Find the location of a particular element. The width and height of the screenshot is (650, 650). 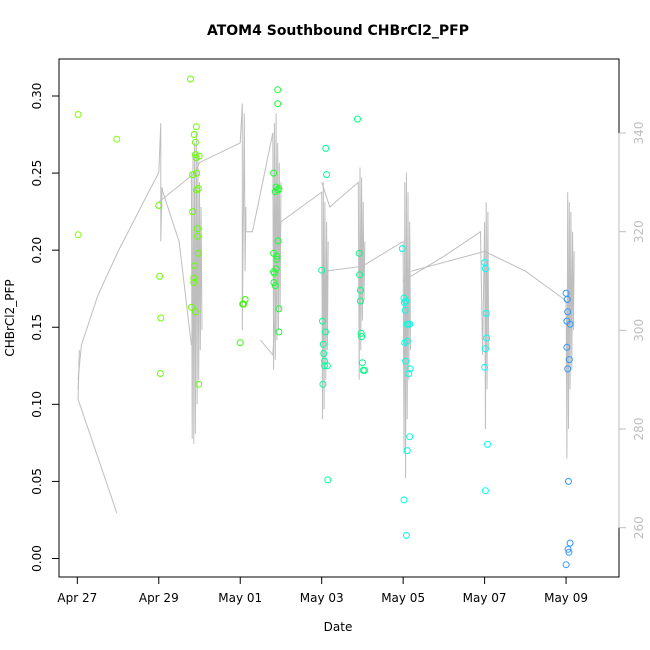

x-tick-label-3: May 03 is located at coordinates (322, 598).